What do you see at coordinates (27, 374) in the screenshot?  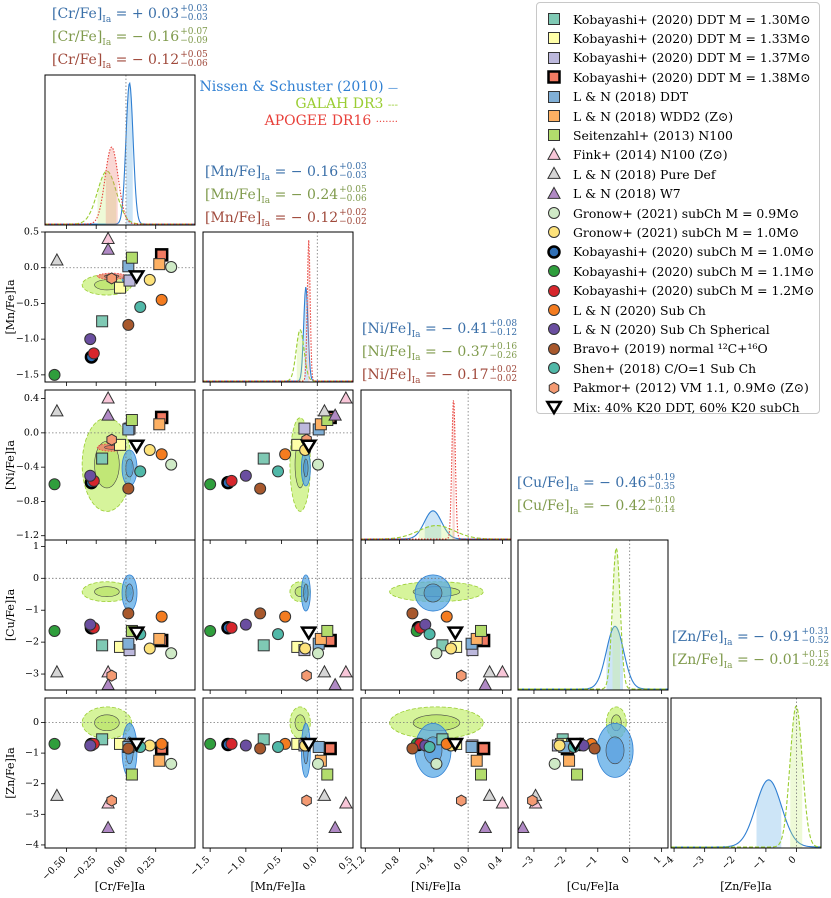 I see `y-tick-label: −1.5` at bounding box center [27, 374].